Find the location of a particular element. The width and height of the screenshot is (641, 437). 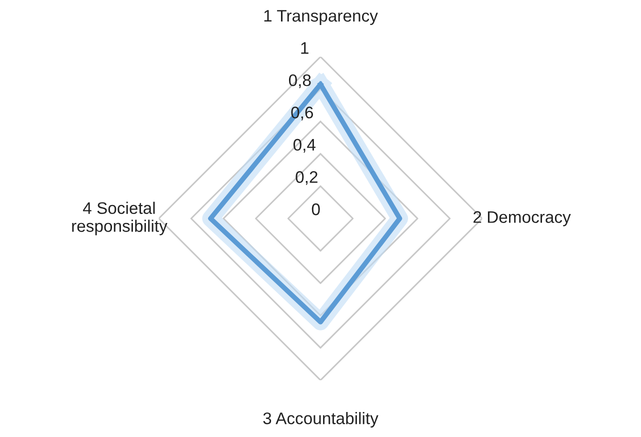

y-tick-label: 1 is located at coordinates (304, 48).